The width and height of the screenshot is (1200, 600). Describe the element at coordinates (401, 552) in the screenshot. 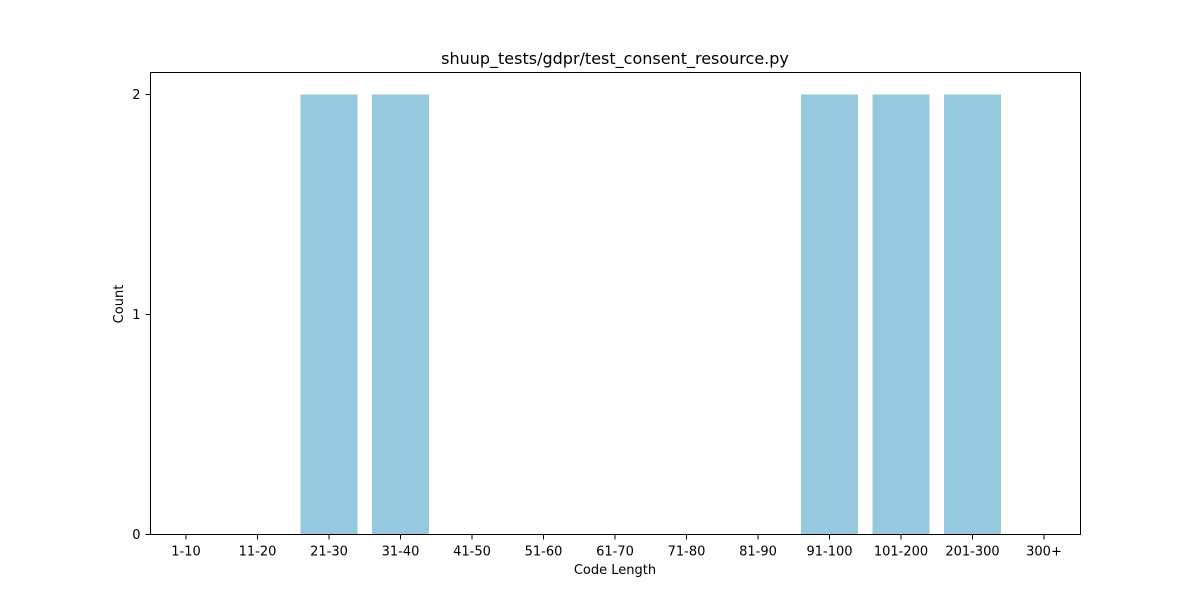

I see `x-tick-label: 31-40` at that location.